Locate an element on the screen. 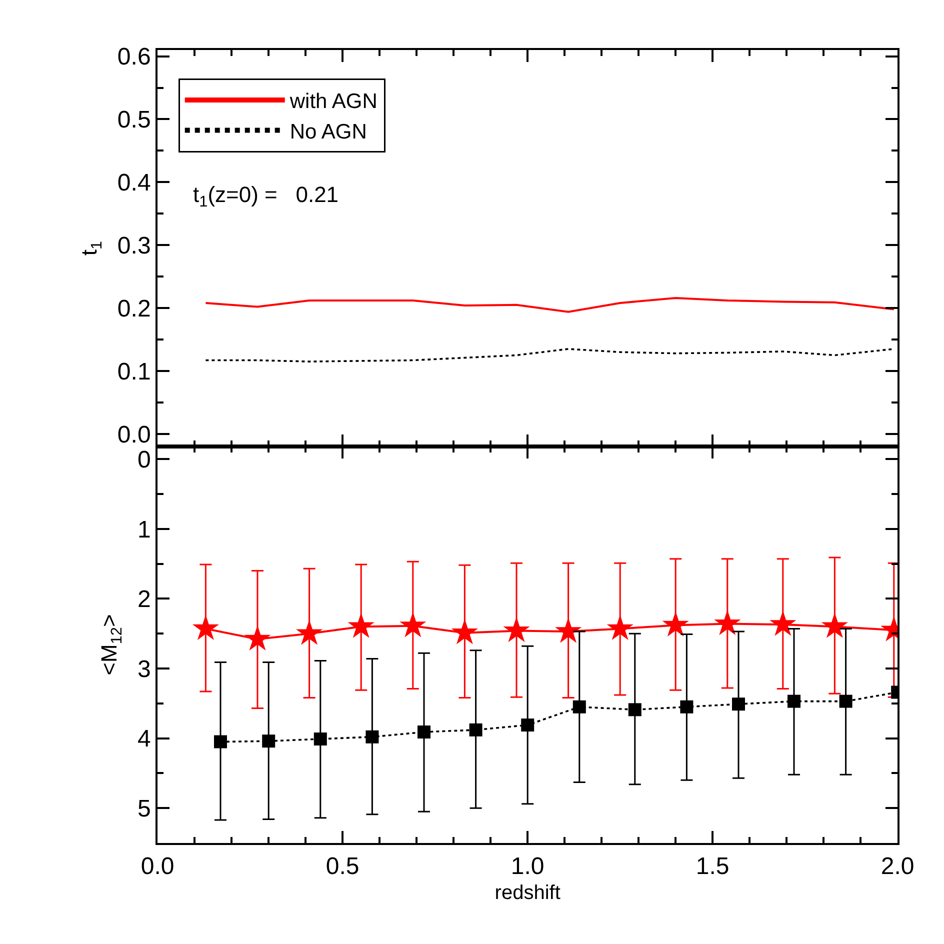 Image resolution: width=944 pixels, height=944 pixels. legend-label: with AGN is located at coordinates (333, 102).